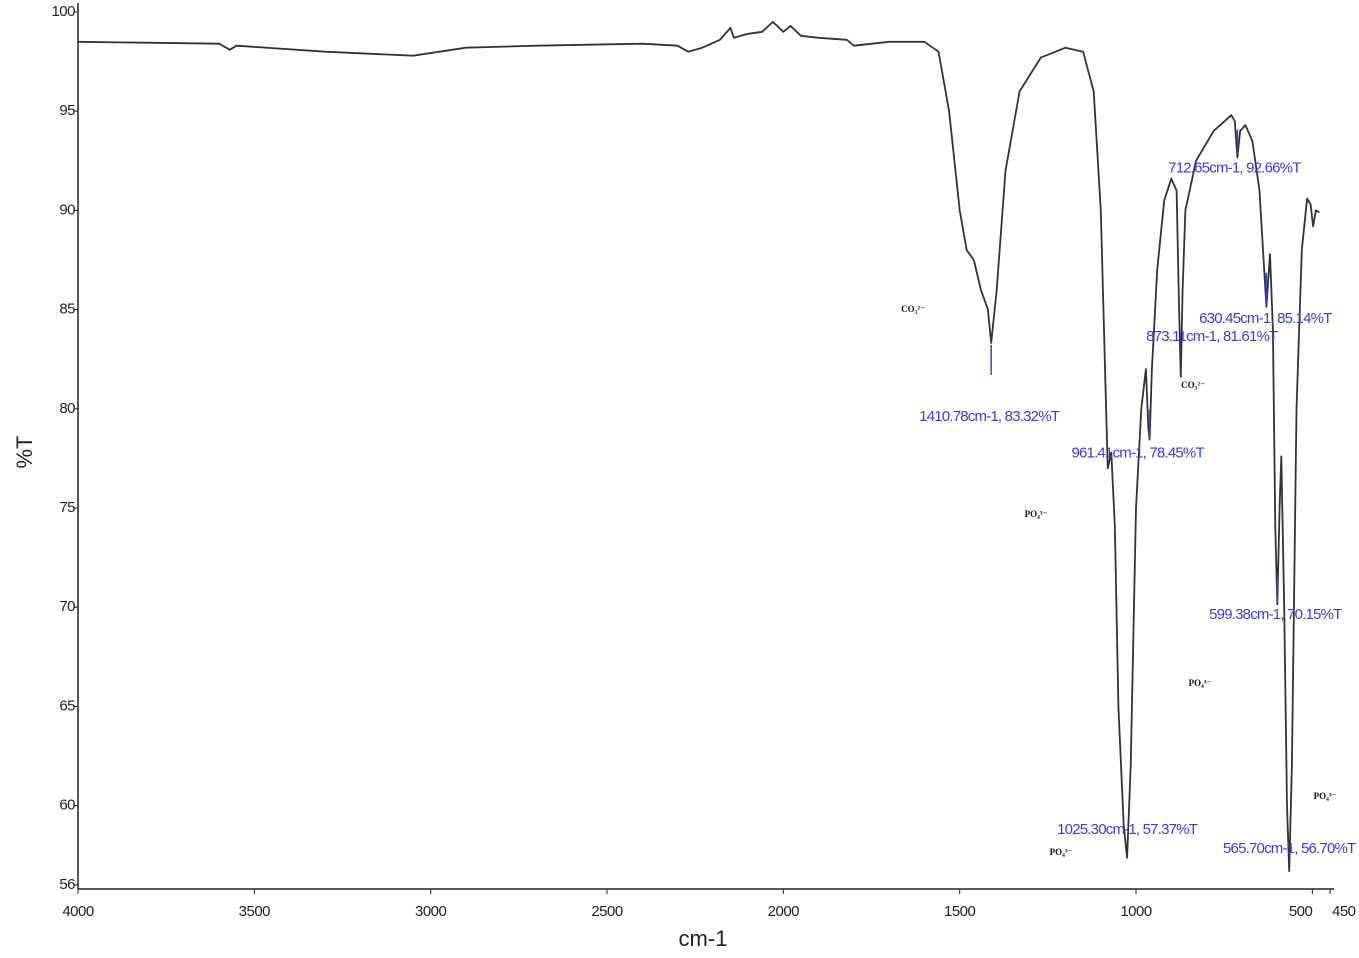 The image size is (1359, 958). What do you see at coordinates (67, 110) in the screenshot?
I see `y-tick-label: 95` at bounding box center [67, 110].